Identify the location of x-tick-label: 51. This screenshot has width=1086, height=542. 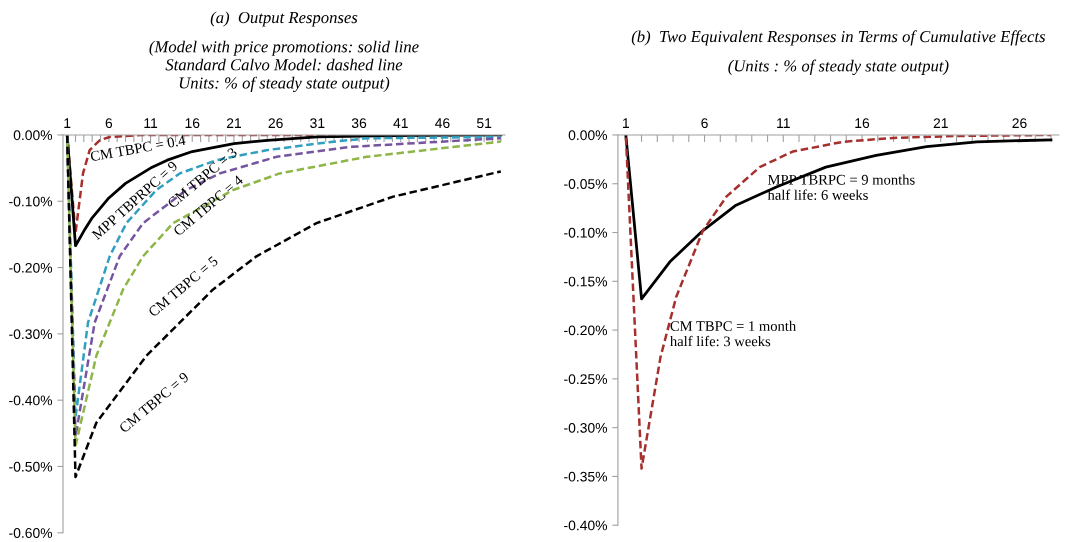
(484, 123).